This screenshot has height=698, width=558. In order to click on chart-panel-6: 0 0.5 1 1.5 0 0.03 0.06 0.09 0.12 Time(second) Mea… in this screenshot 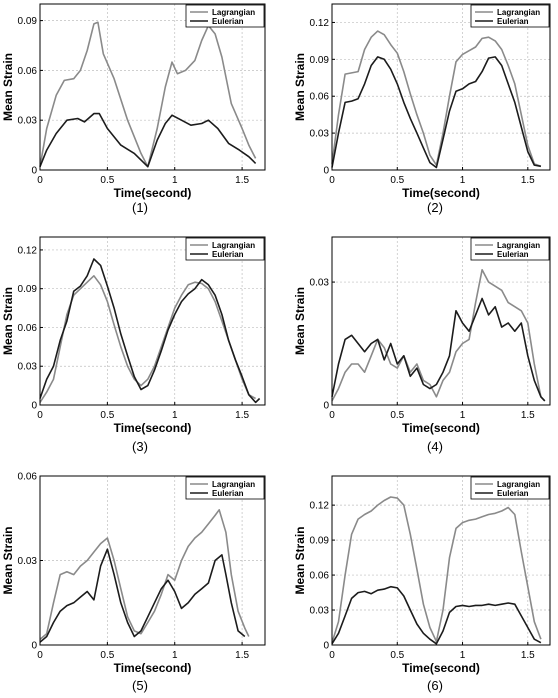, I will do `click(422, 584)`.